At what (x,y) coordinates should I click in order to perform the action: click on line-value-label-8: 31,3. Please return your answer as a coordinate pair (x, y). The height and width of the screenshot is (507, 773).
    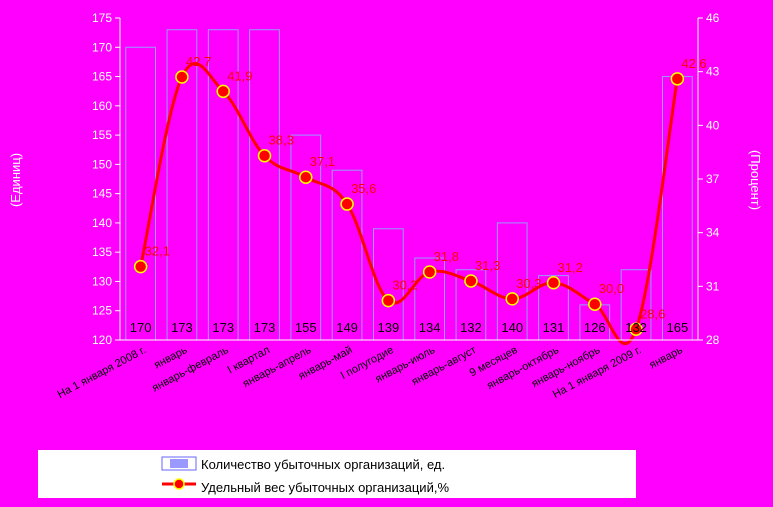
    Looking at the image, I should click on (487, 265).